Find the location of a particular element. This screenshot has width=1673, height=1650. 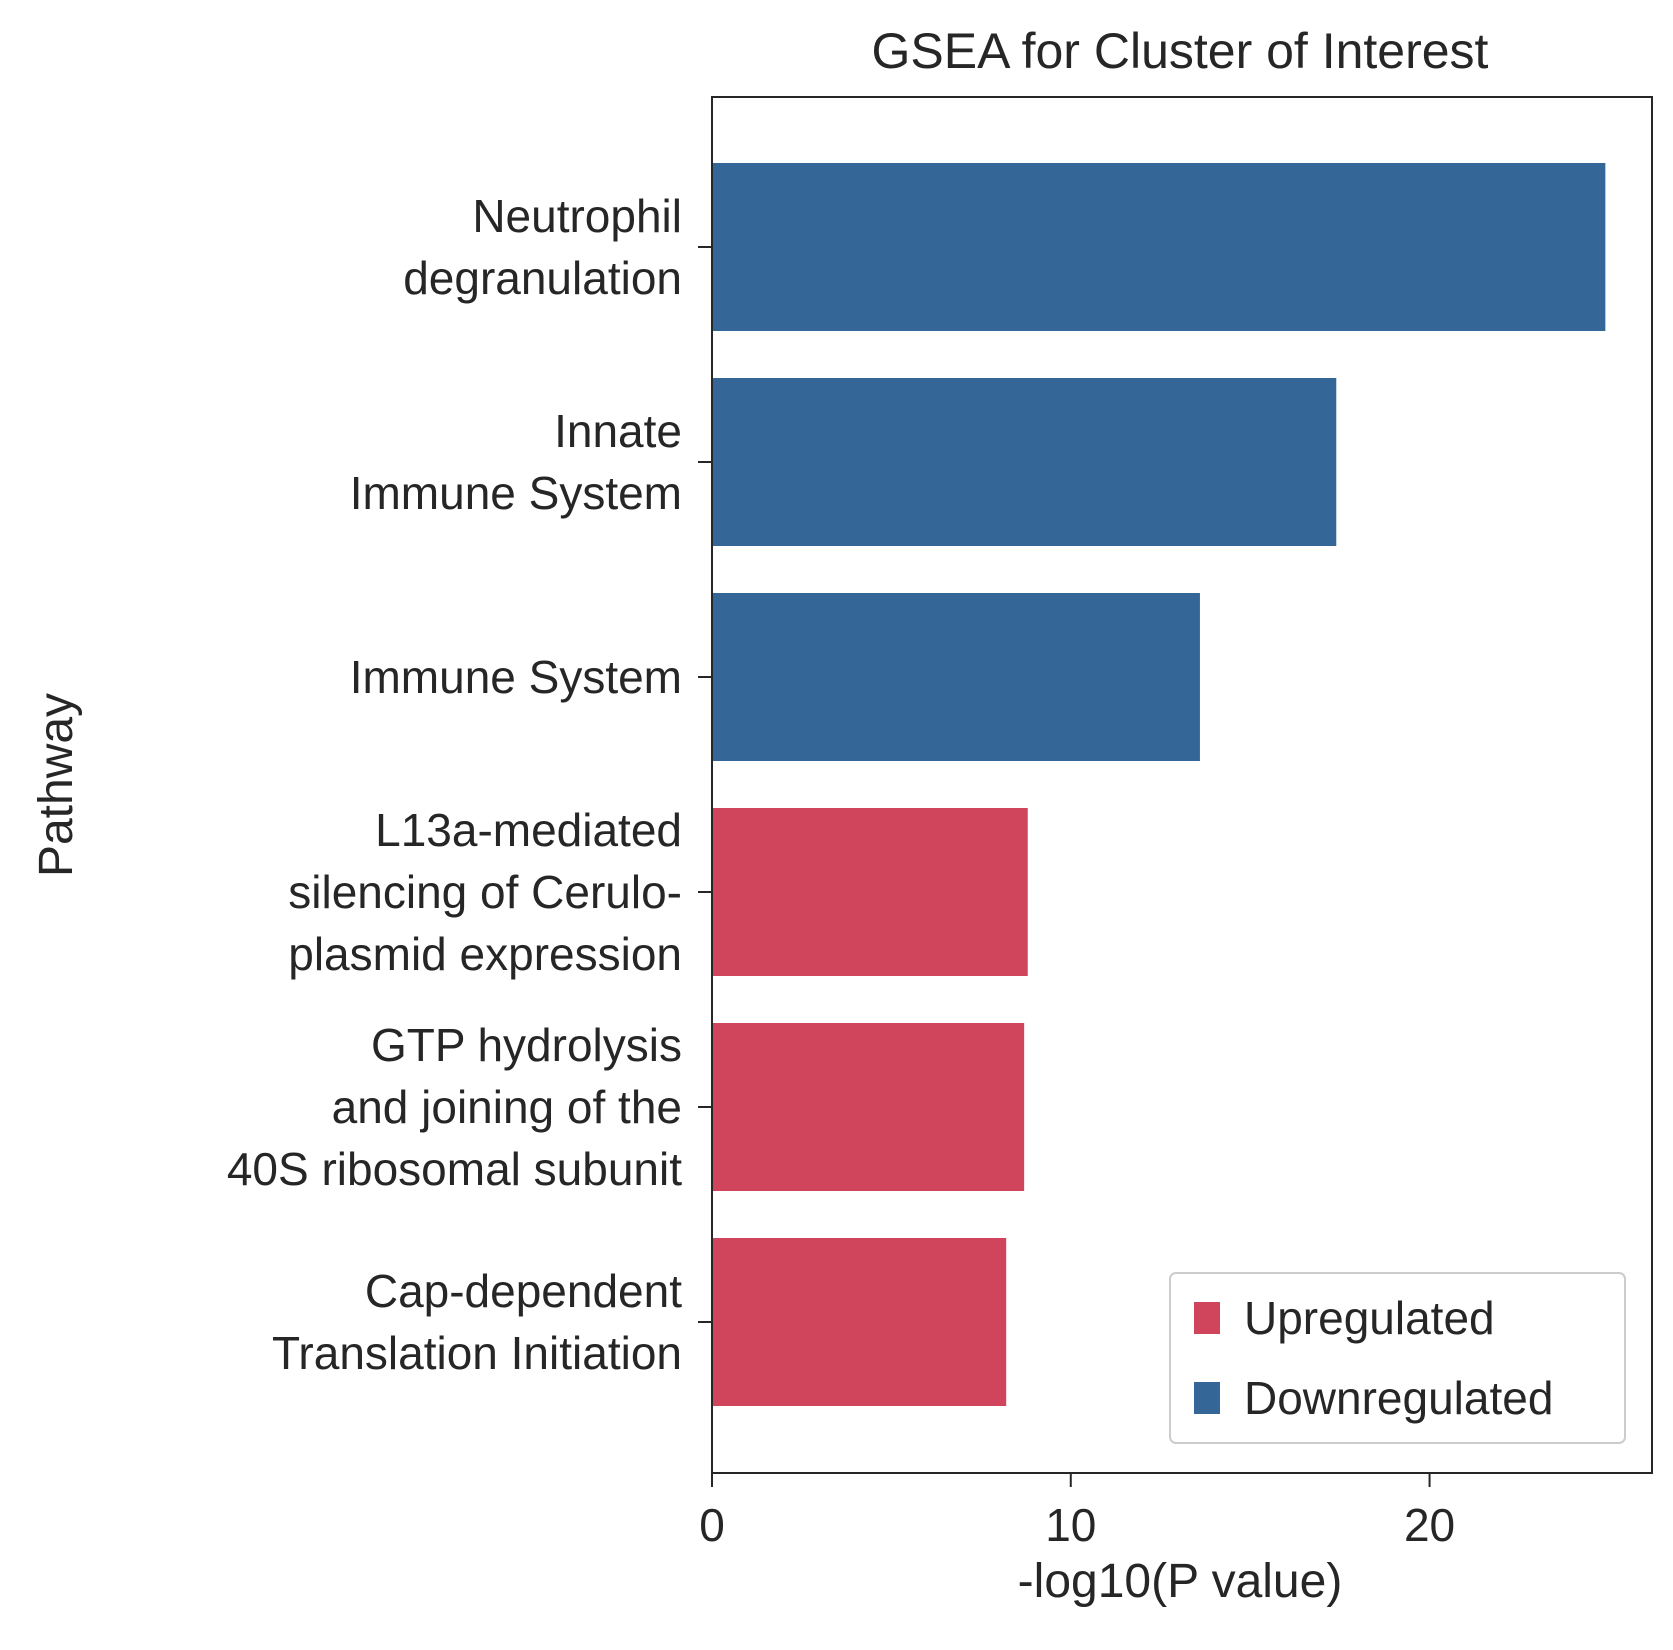

y-tick-label: Neutrophil degranulation is located at coordinates (542, 247).